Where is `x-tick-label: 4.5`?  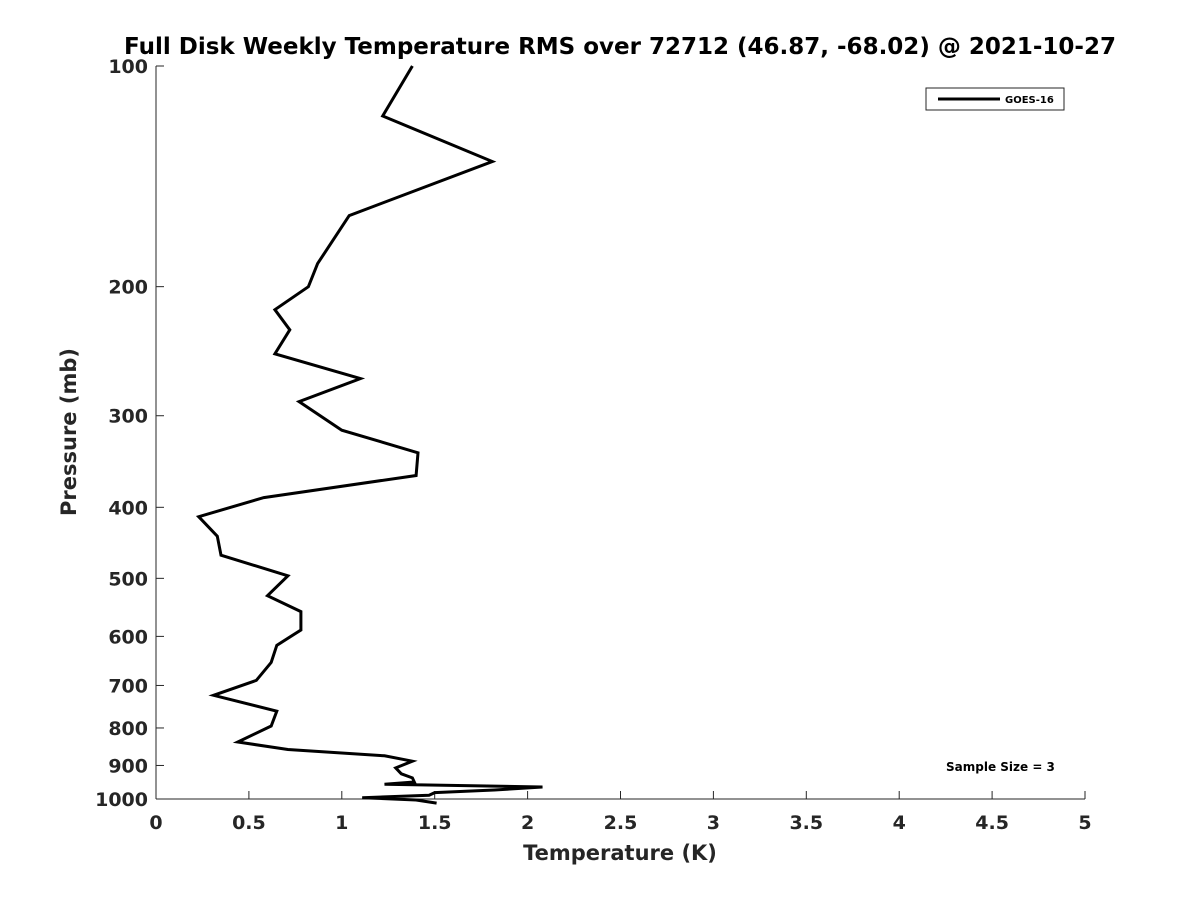
x-tick-label: 4.5 is located at coordinates (992, 823).